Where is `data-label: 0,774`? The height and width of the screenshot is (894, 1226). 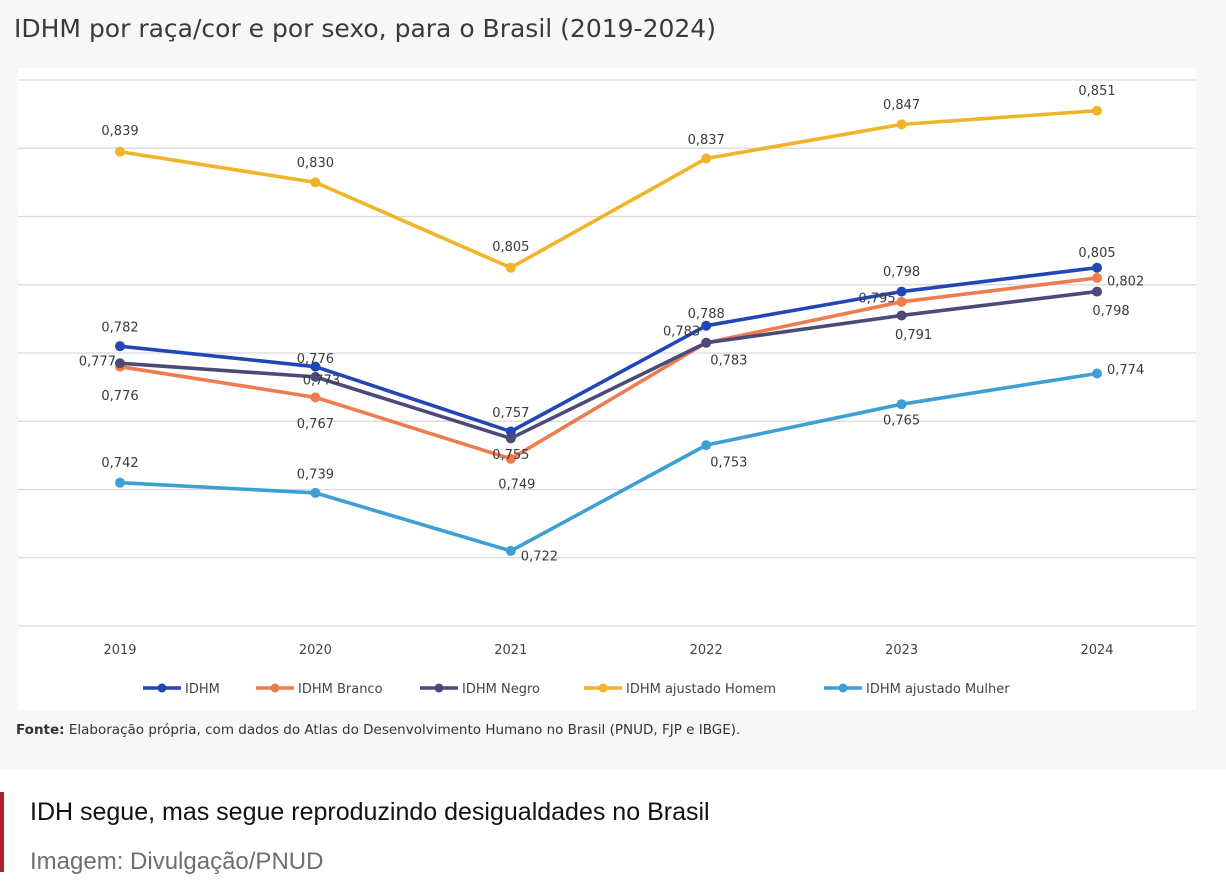 data-label: 0,774 is located at coordinates (1125, 370).